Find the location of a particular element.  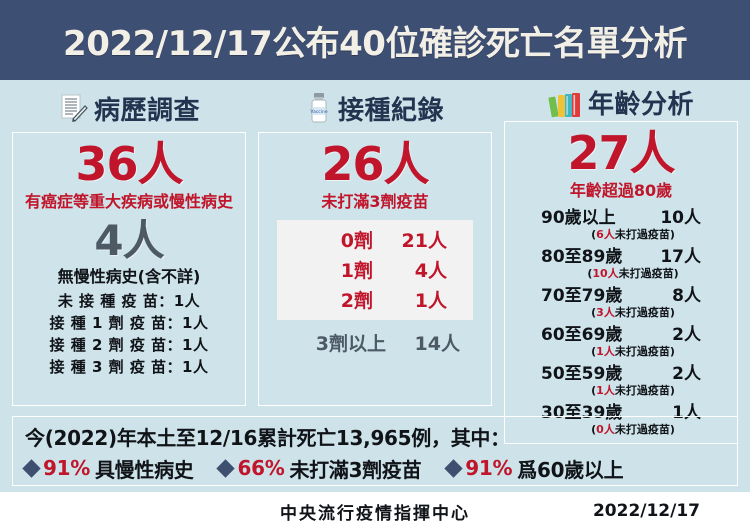

age-row: 60至69歲 2人 is located at coordinates (621, 332).